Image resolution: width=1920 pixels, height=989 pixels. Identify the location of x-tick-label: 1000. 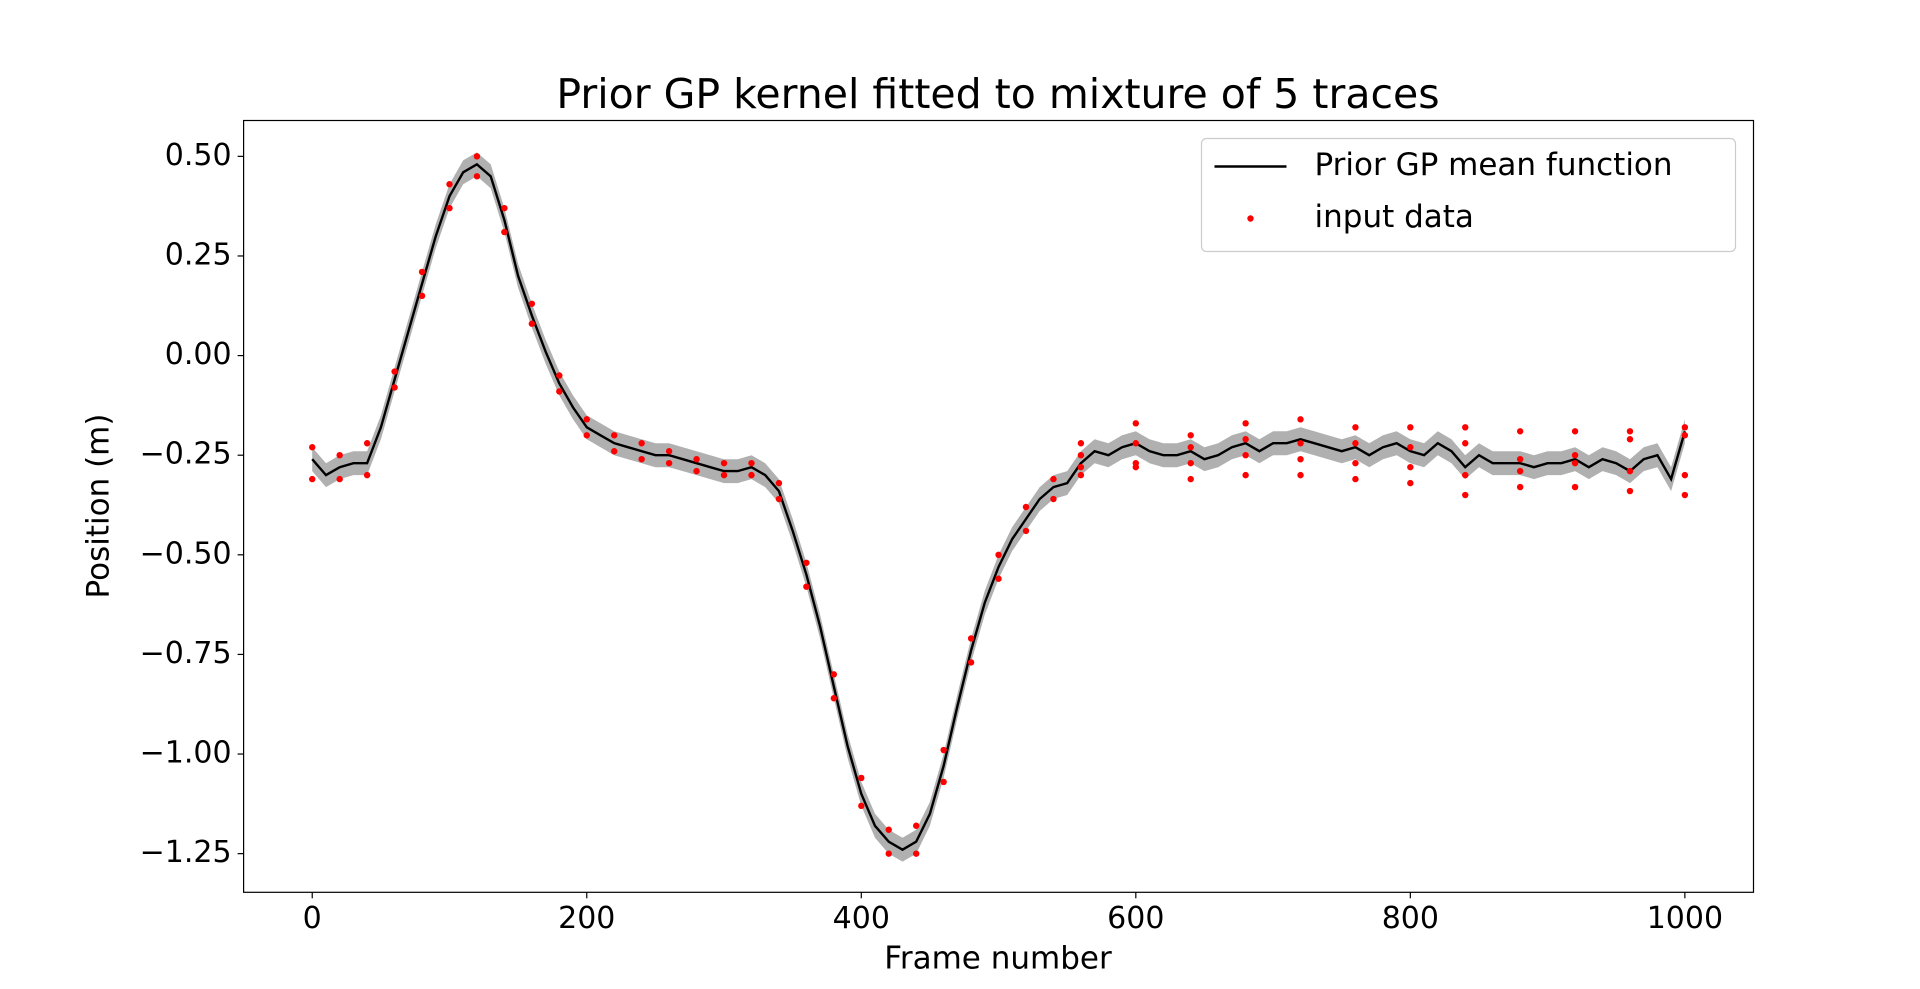
(1685, 918).